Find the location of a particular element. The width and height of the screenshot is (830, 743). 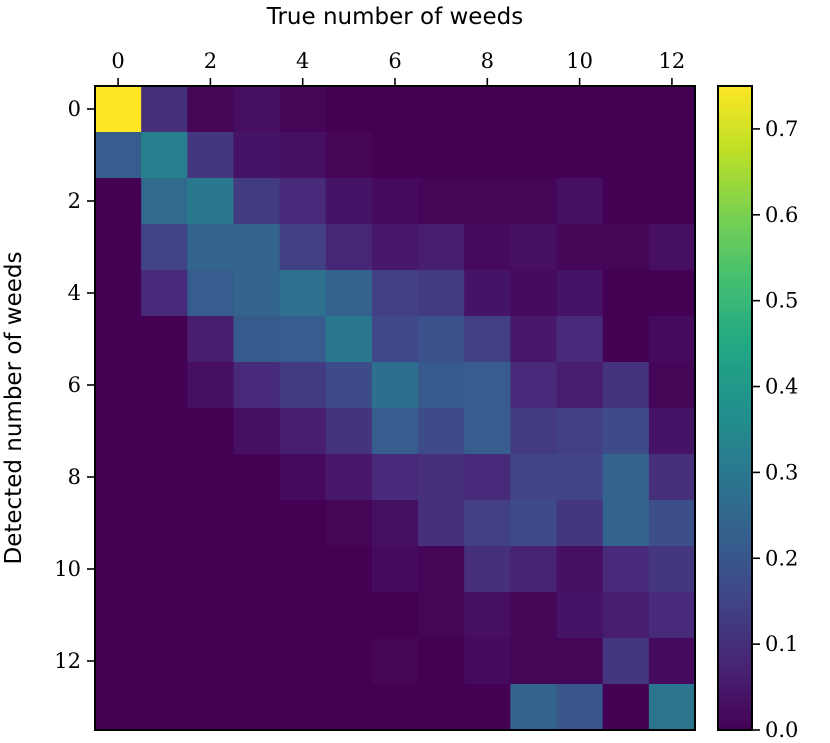

heatmap-cell-r5-c6 is located at coordinates (395, 339).